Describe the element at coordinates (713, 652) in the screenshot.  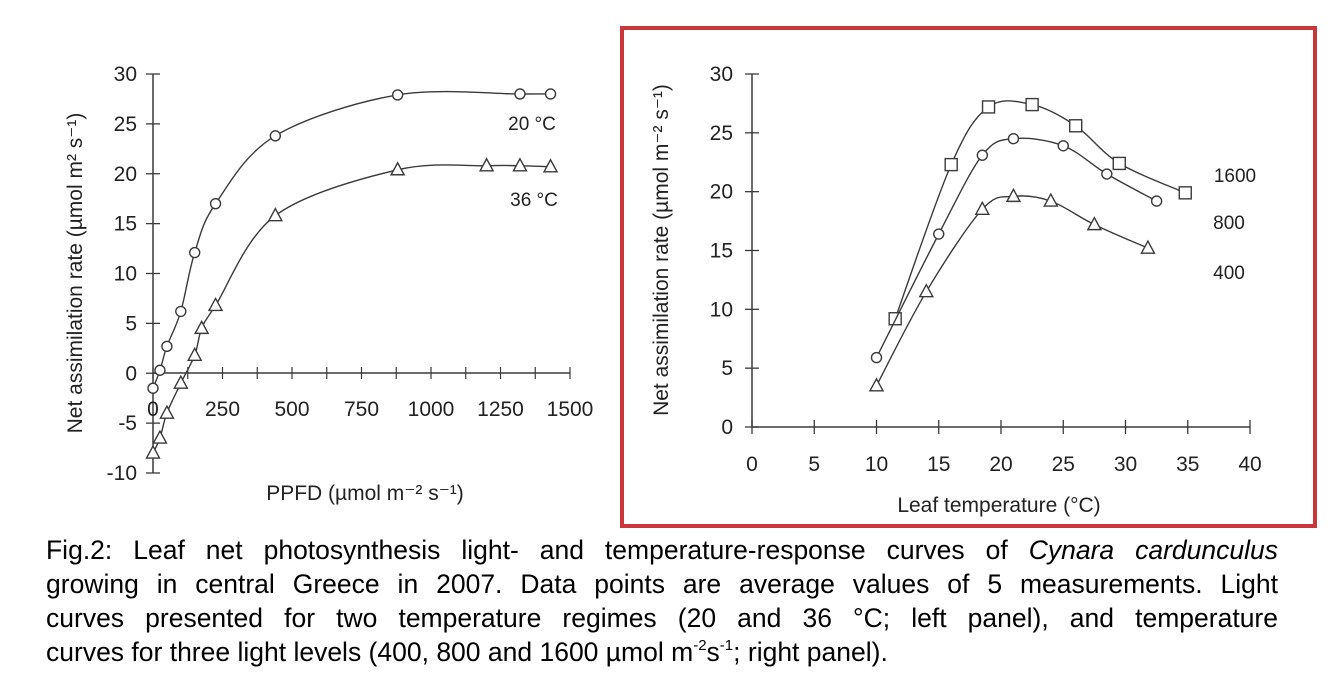
I see `caption-text: s` at that location.